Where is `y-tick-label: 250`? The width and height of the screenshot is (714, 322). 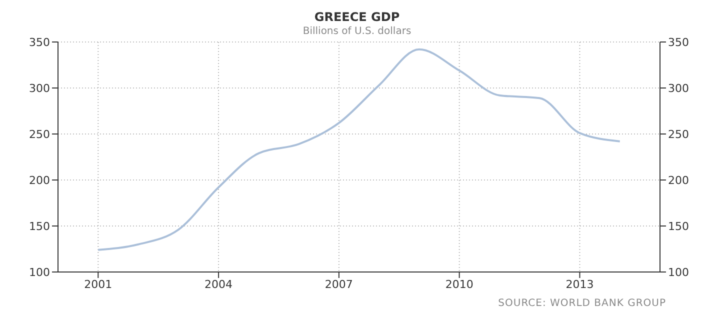
y-tick-label: 250 is located at coordinates (39, 134).